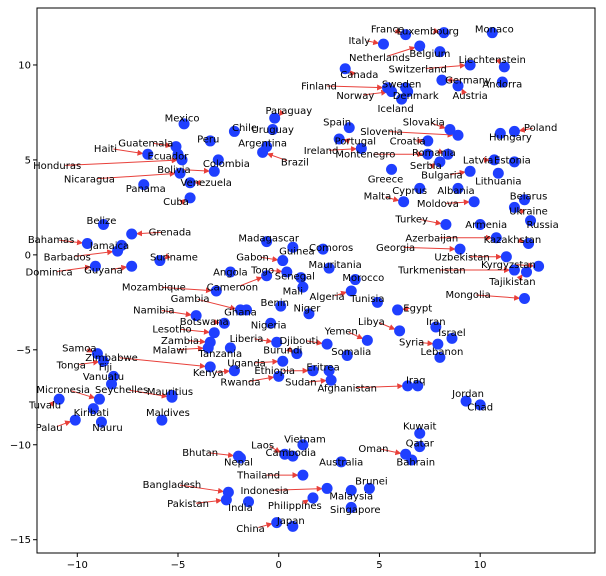 This screenshot has height=576, width=606. Describe the element at coordinates (409, 191) in the screenshot. I see `point-label: Cyprus` at that location.